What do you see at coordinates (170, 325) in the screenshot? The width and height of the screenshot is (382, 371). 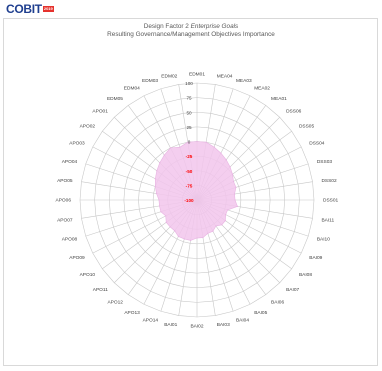 I see `axis-label-bai01: BAI01` at bounding box center [170, 325].